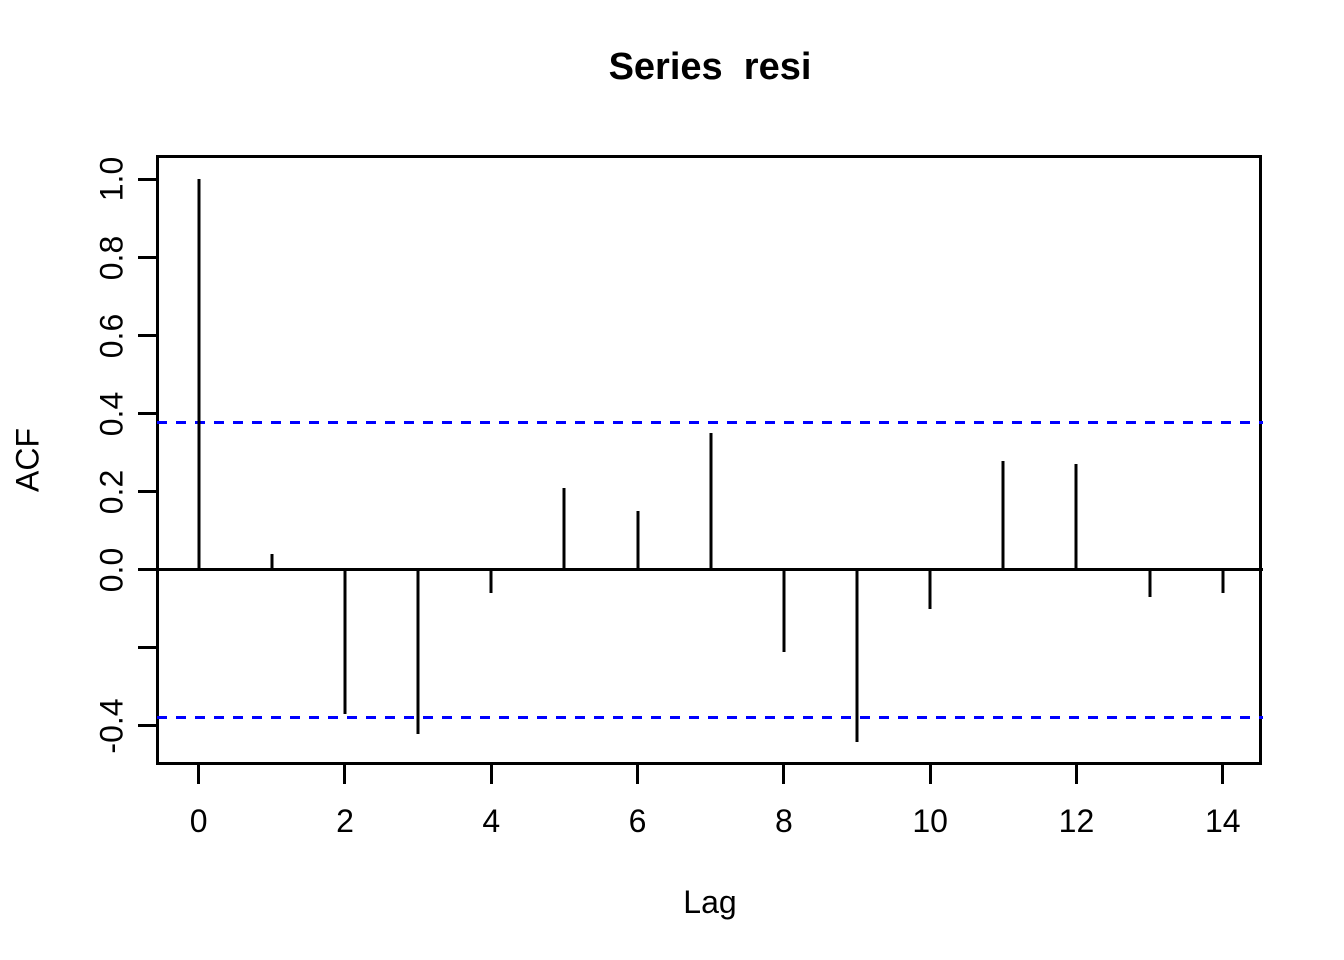 This screenshot has height=960, width=1344. What do you see at coordinates (198, 821) in the screenshot?
I see `x-tick-label: 0` at bounding box center [198, 821].